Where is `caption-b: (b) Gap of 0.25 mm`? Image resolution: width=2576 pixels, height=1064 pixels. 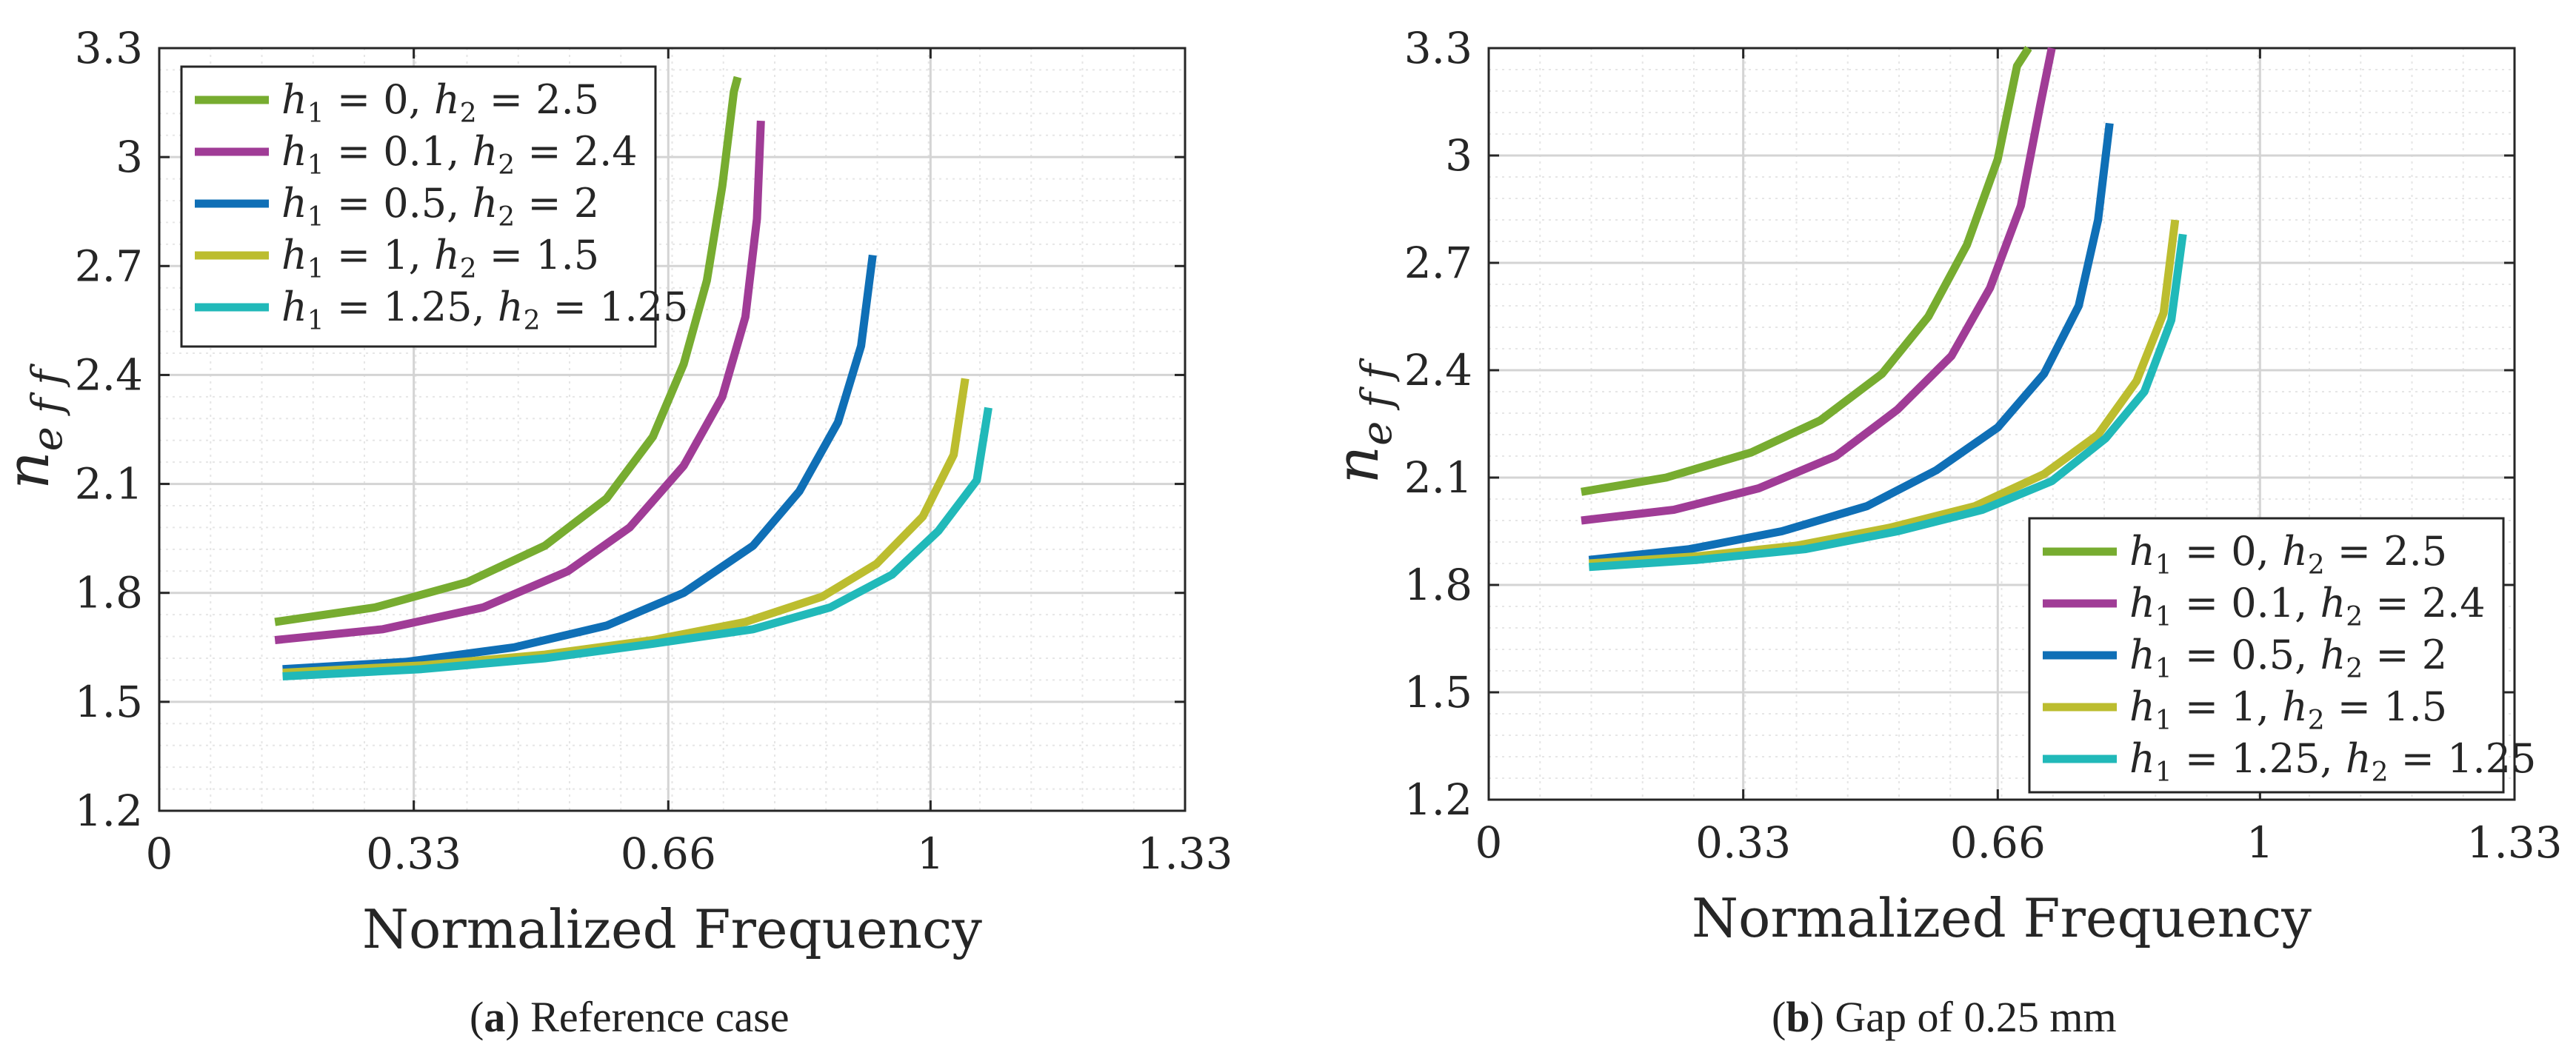 caption-b: (b) Gap of 0.25 mm is located at coordinates (1944, 1017).